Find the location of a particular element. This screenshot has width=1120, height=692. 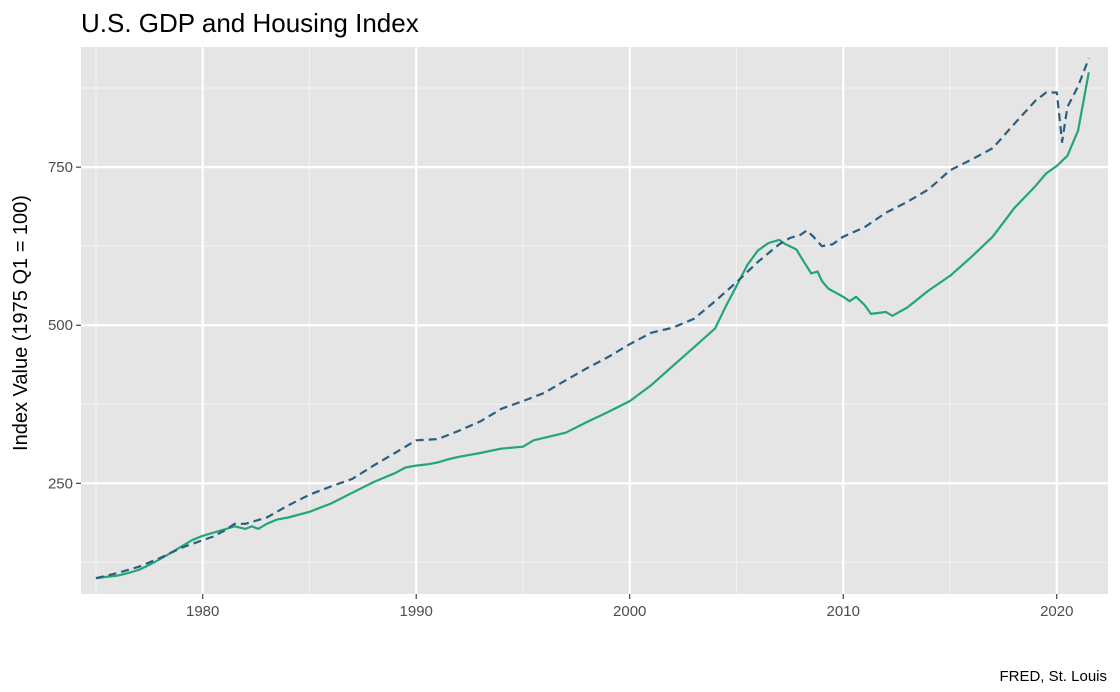

x-tick-label: 2000 is located at coordinates (629, 611).